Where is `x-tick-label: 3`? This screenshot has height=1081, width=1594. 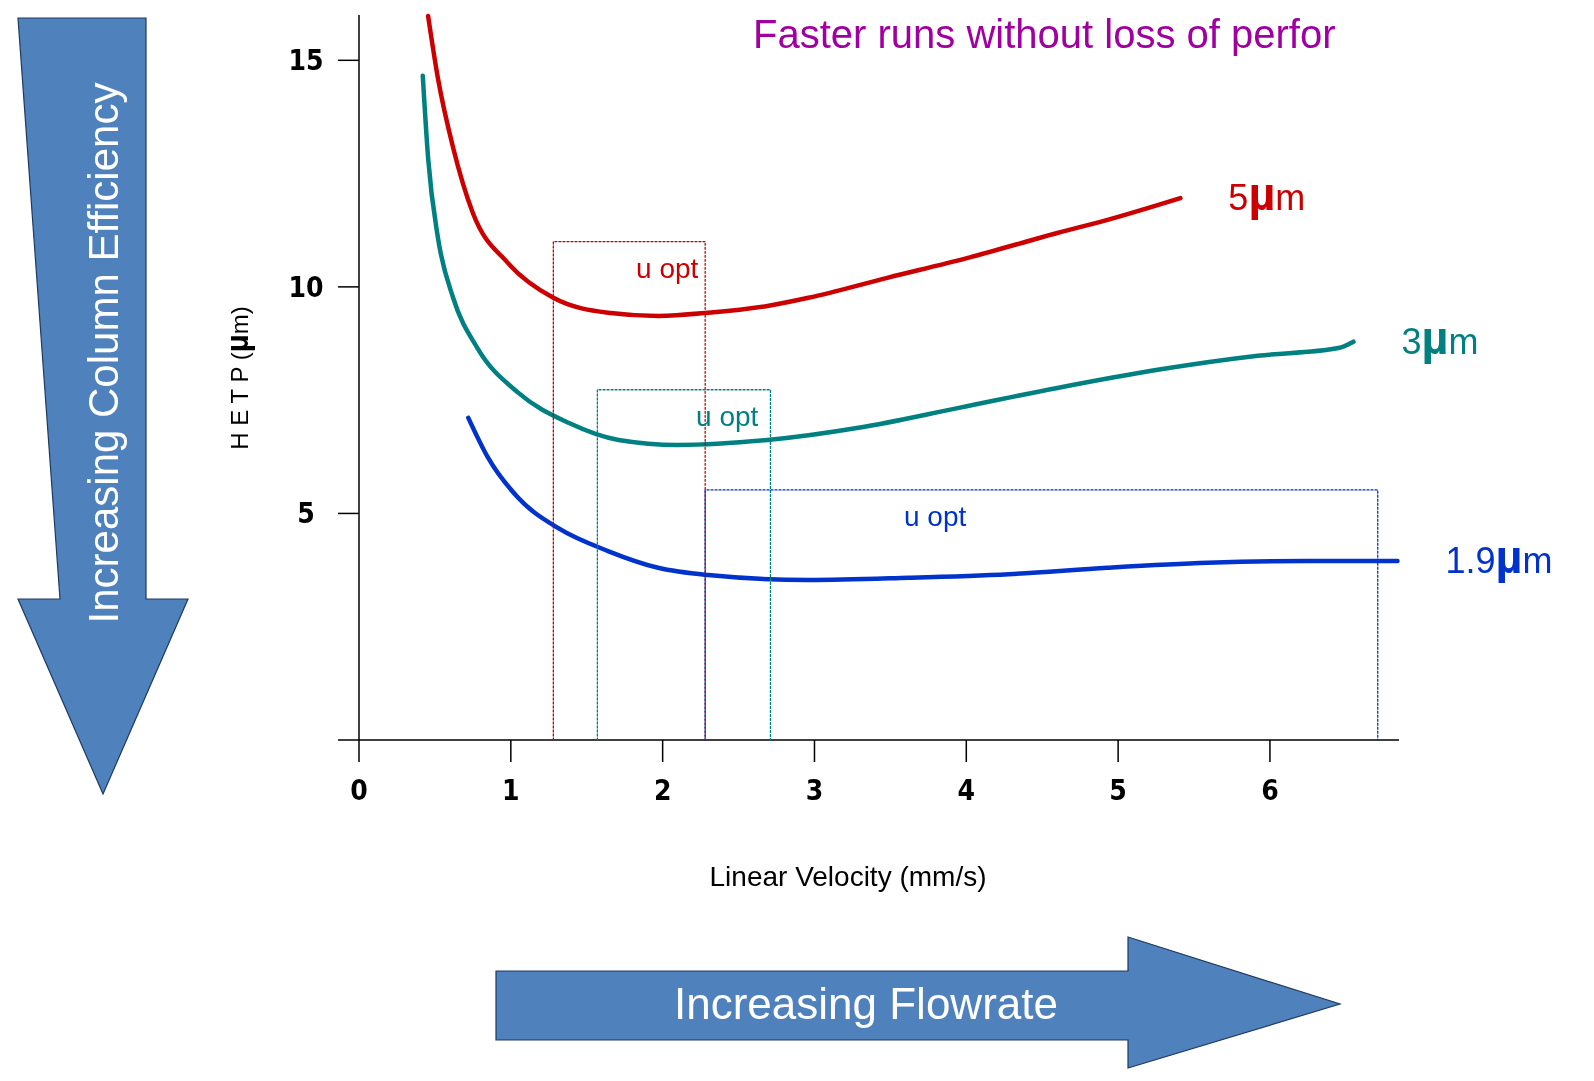 x-tick-label: 3 is located at coordinates (814, 790).